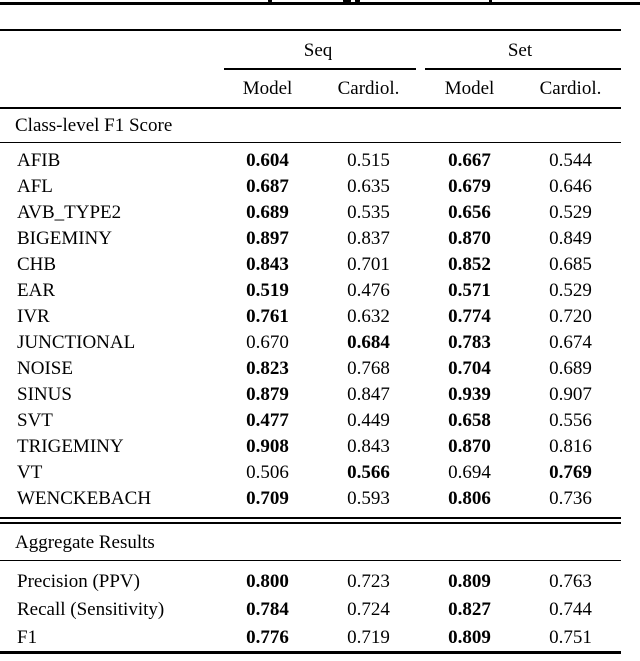 This screenshot has width=640, height=661. Describe the element at coordinates (368, 160) in the screenshot. I see `value-cell: 0.515` at that location.